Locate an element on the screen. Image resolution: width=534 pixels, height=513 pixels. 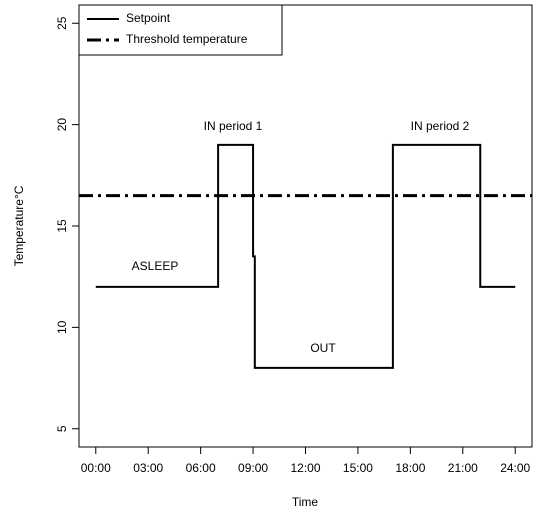
x-tick-label: 24:00 is located at coordinates (515, 468).